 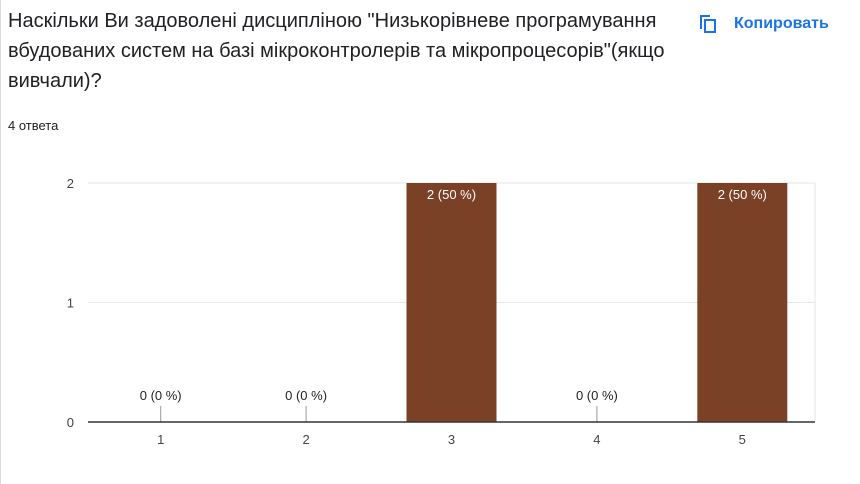 I want to click on copy-icon, so click(x=708, y=24).